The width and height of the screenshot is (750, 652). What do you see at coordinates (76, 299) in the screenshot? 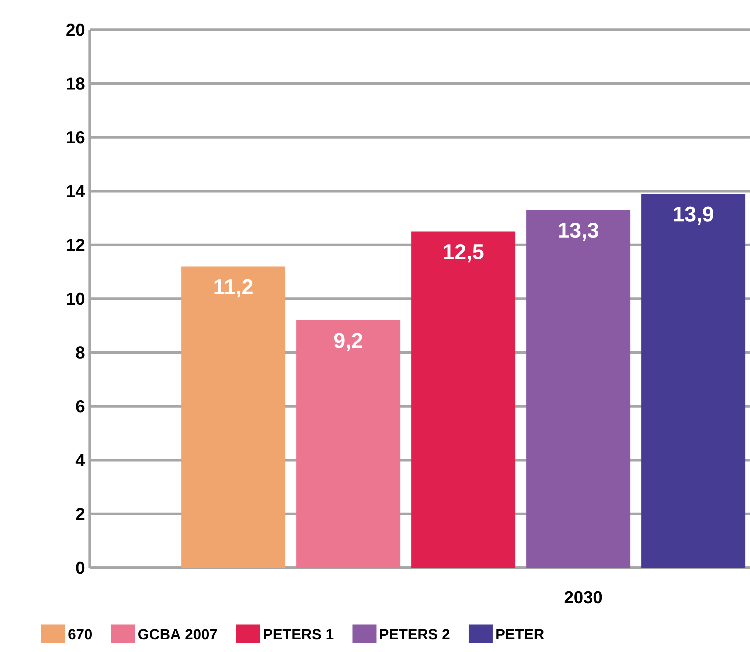
I see `y-tick-label: 10` at bounding box center [76, 299].